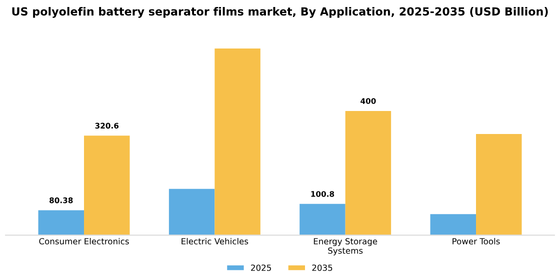 The image size is (560, 280). I want to click on legend-label: 2025, so click(261, 267).